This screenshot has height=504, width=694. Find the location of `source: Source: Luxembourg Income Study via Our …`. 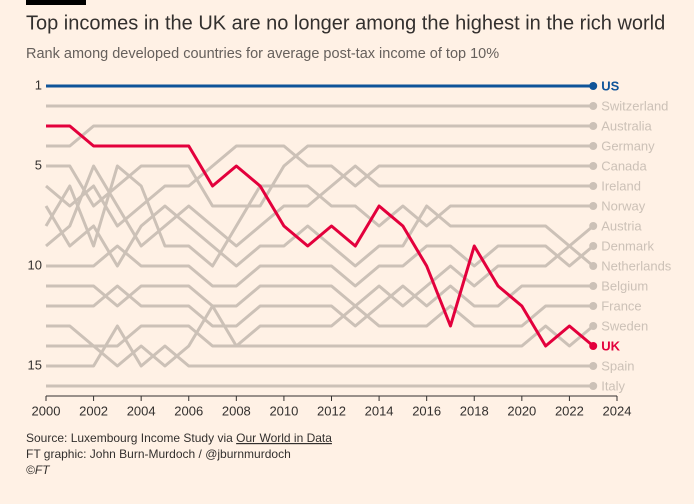

source: Source: Luxembourg Income Study via Our … is located at coordinates (179, 438).